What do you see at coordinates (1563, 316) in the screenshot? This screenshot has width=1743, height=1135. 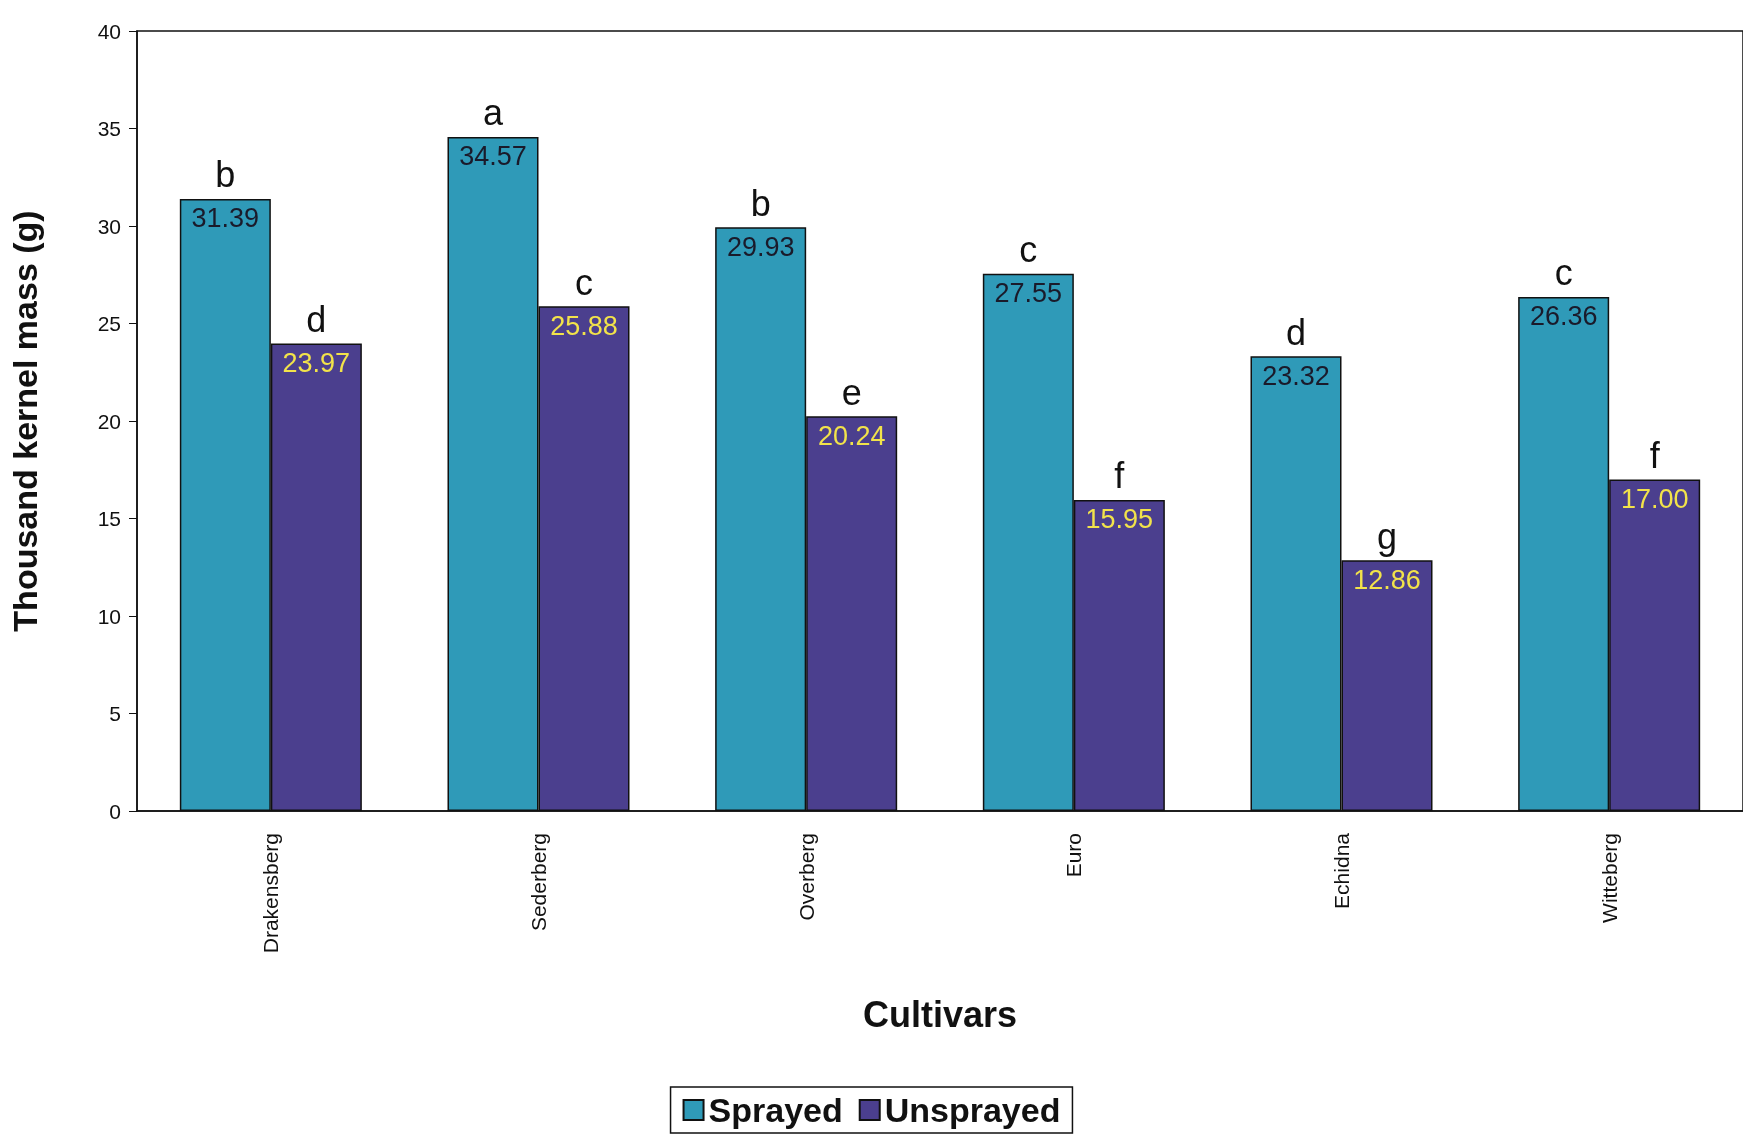 I see `data-label: 26.36` at bounding box center [1563, 316].